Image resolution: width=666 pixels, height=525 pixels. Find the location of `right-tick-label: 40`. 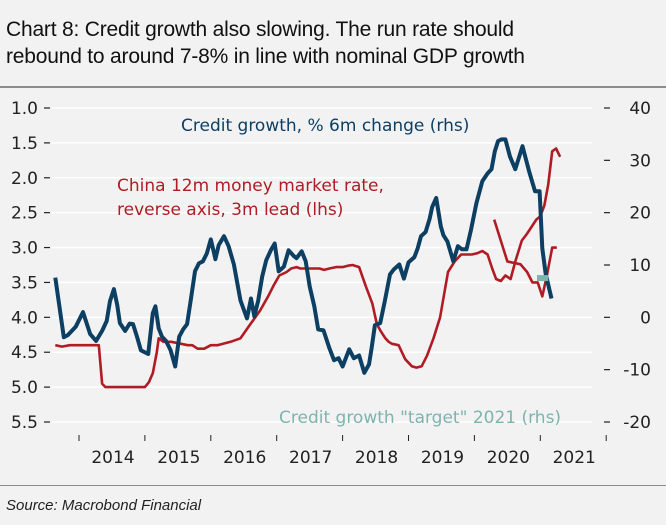

right-tick-label: 40 is located at coordinates (640, 109).